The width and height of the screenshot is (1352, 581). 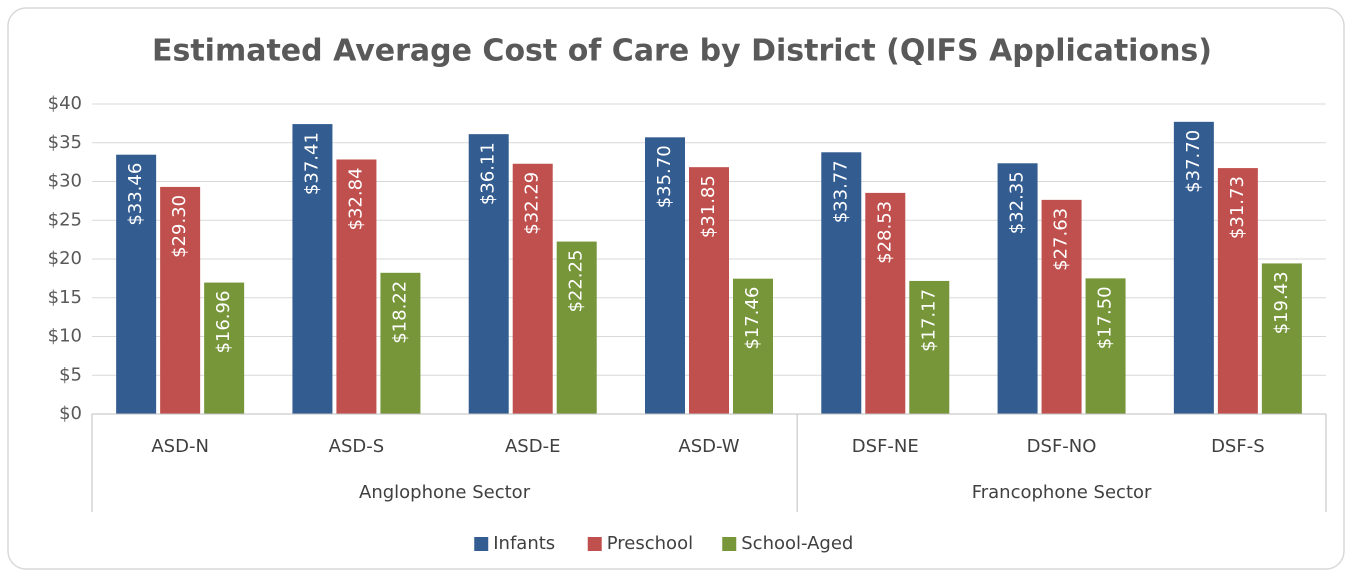 What do you see at coordinates (1193, 161) in the screenshot?
I see `data-label: $37.70` at bounding box center [1193, 161].